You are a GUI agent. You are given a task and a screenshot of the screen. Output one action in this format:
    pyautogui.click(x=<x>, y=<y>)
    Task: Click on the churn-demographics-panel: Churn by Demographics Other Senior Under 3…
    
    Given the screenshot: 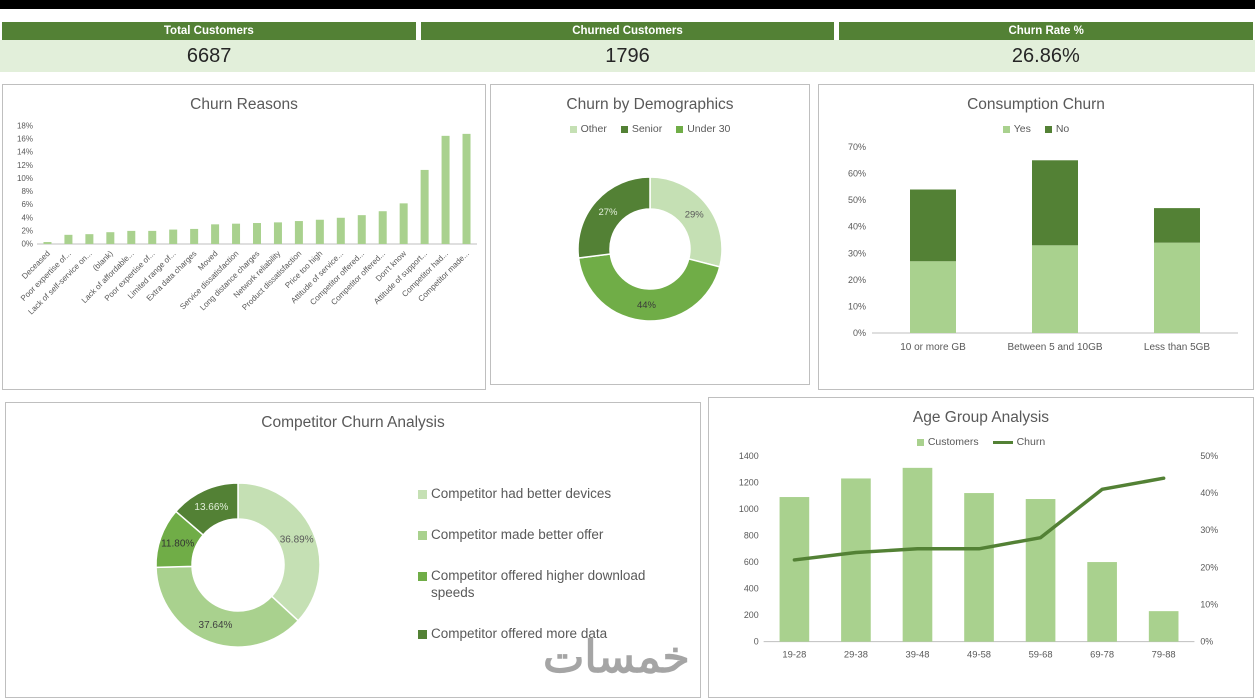 What is the action you would take?
    pyautogui.click(x=650, y=234)
    